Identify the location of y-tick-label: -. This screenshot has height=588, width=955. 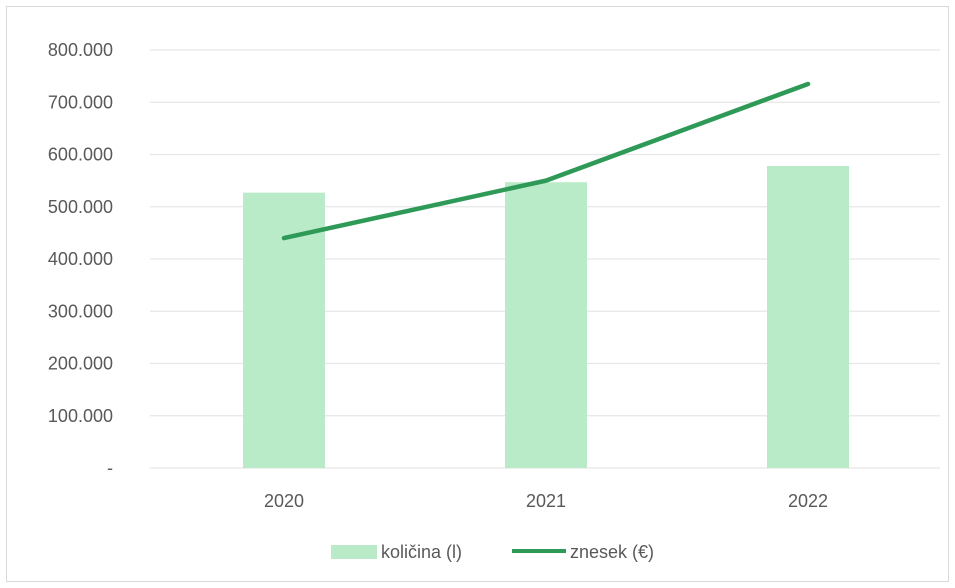
(110, 468).